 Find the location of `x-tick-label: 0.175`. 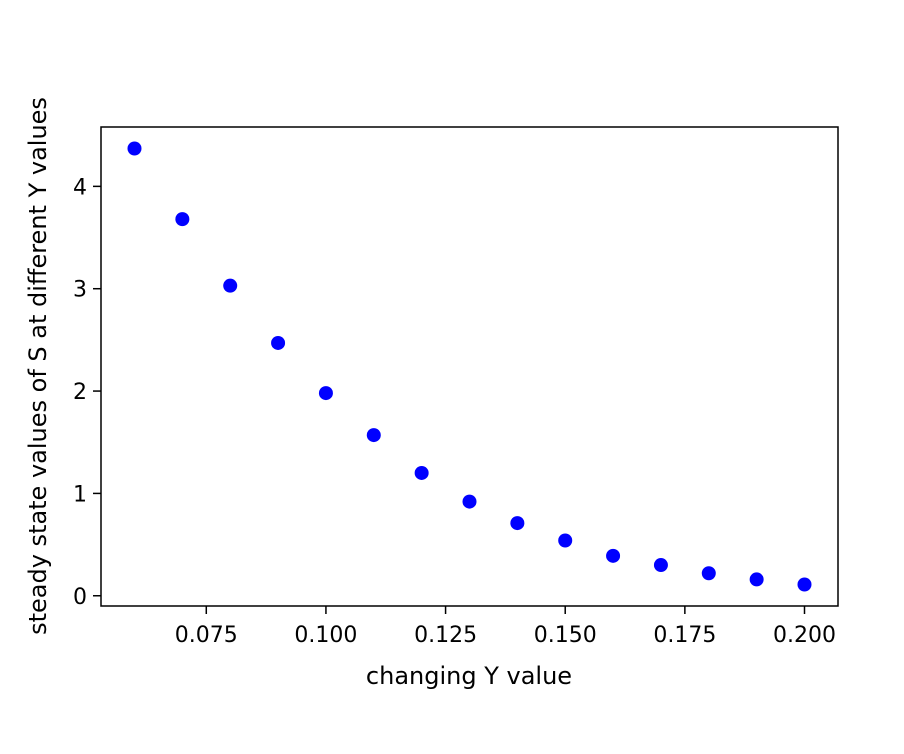

x-tick-label: 0.175 is located at coordinates (684, 635).